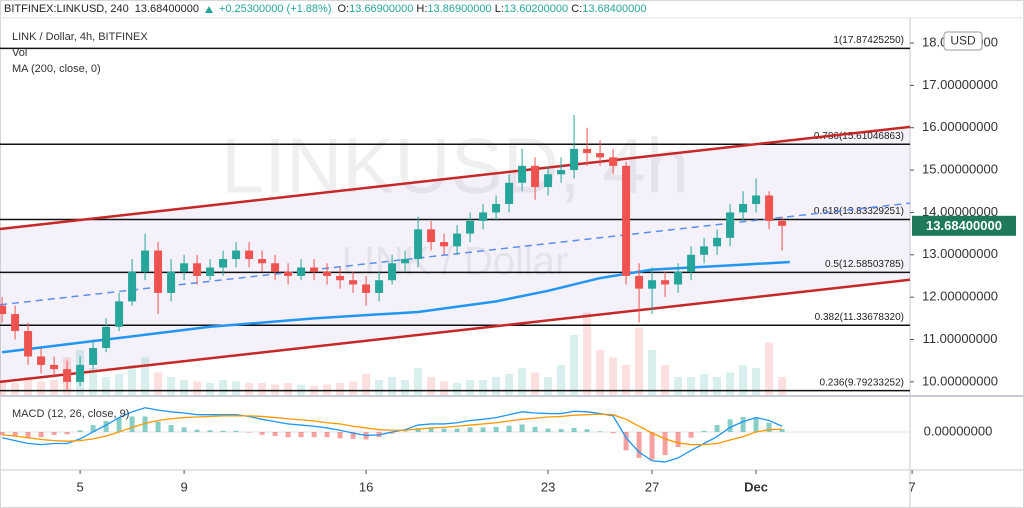  What do you see at coordinates (756, 486) in the screenshot?
I see `x-tick-label: Dec` at bounding box center [756, 486].